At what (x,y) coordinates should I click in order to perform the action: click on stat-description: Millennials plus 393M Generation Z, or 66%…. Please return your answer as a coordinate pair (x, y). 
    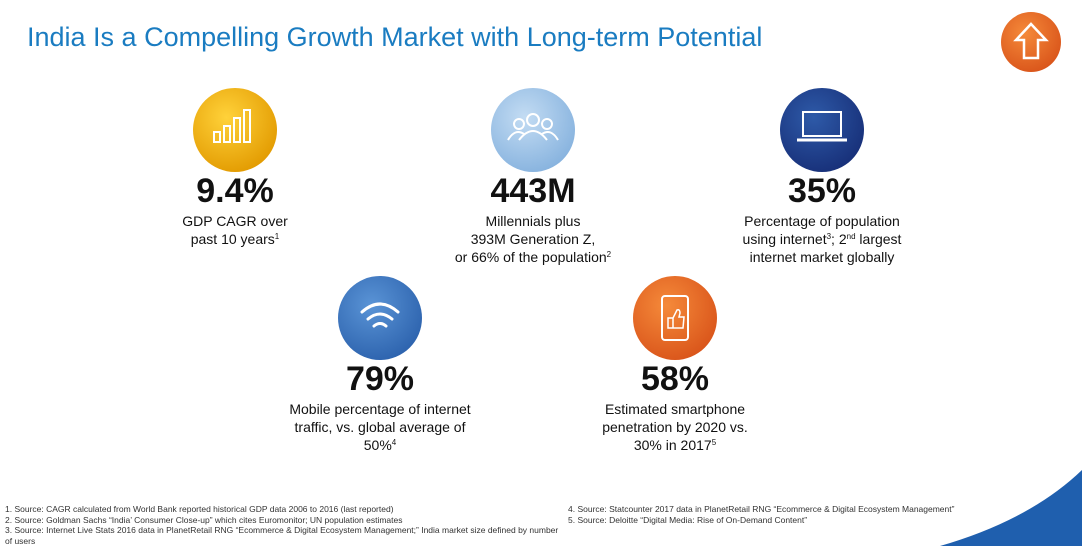
    Looking at the image, I should click on (533, 239).